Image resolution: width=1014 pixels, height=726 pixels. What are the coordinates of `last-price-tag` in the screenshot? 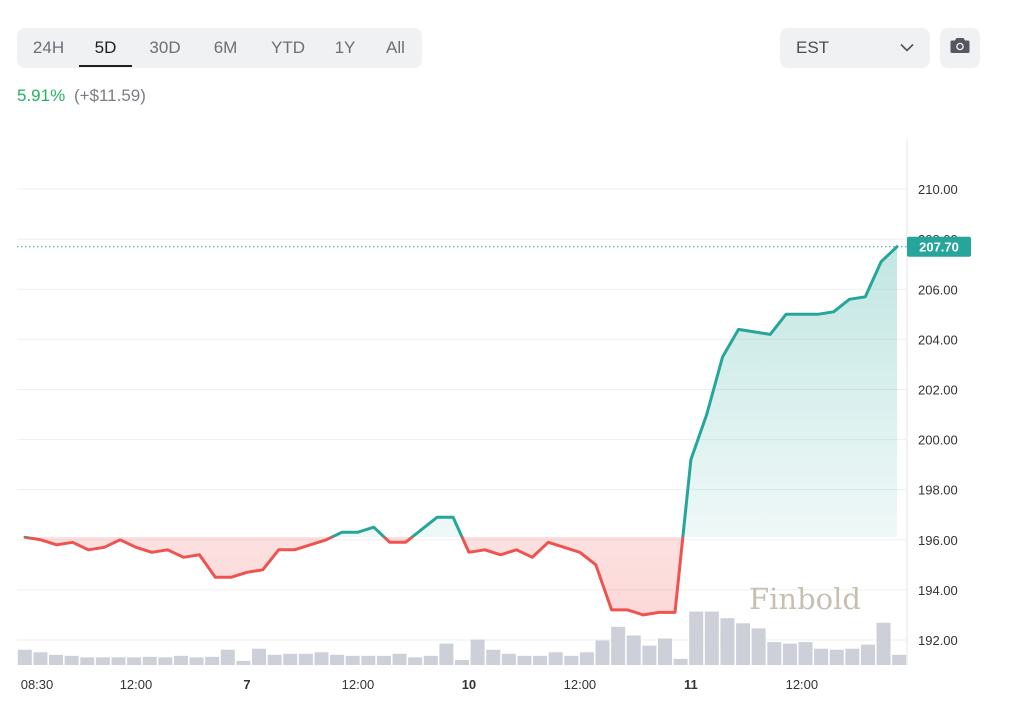 It's located at (939, 246).